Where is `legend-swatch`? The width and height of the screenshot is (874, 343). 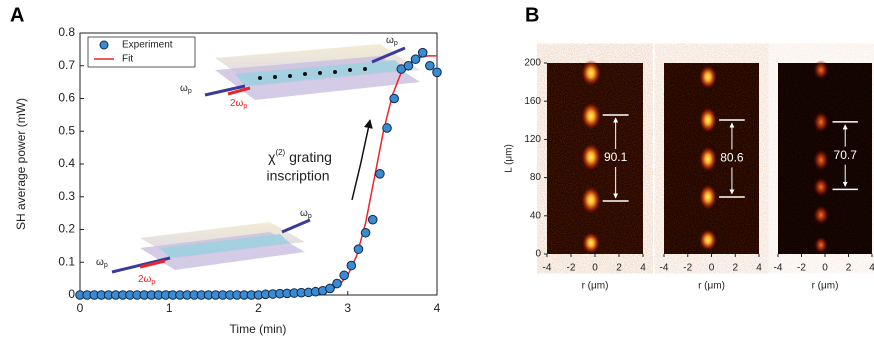 legend-swatch is located at coordinates (104, 45).